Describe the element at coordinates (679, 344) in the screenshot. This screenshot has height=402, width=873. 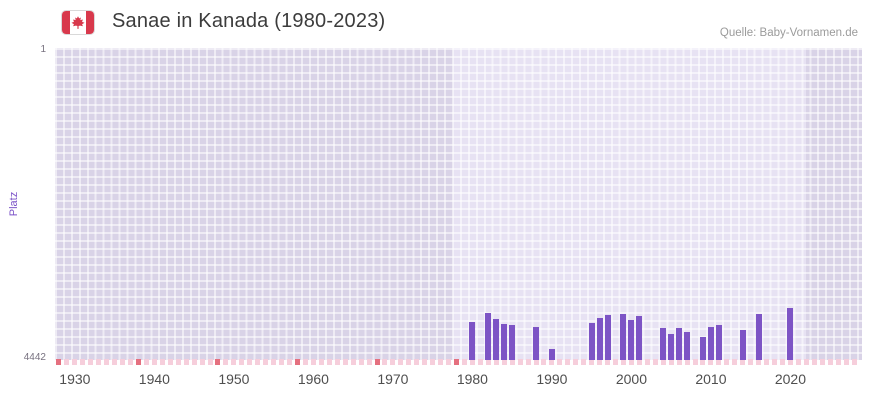
I see `rank-bar-2006` at that location.